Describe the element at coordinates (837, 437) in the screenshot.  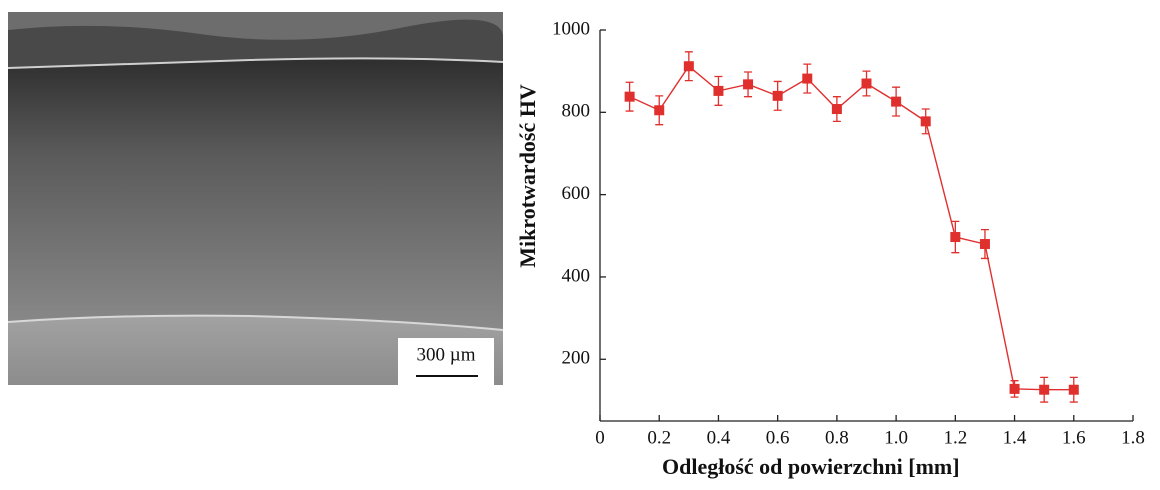
I see `x-tick-label: 0.8` at that location.